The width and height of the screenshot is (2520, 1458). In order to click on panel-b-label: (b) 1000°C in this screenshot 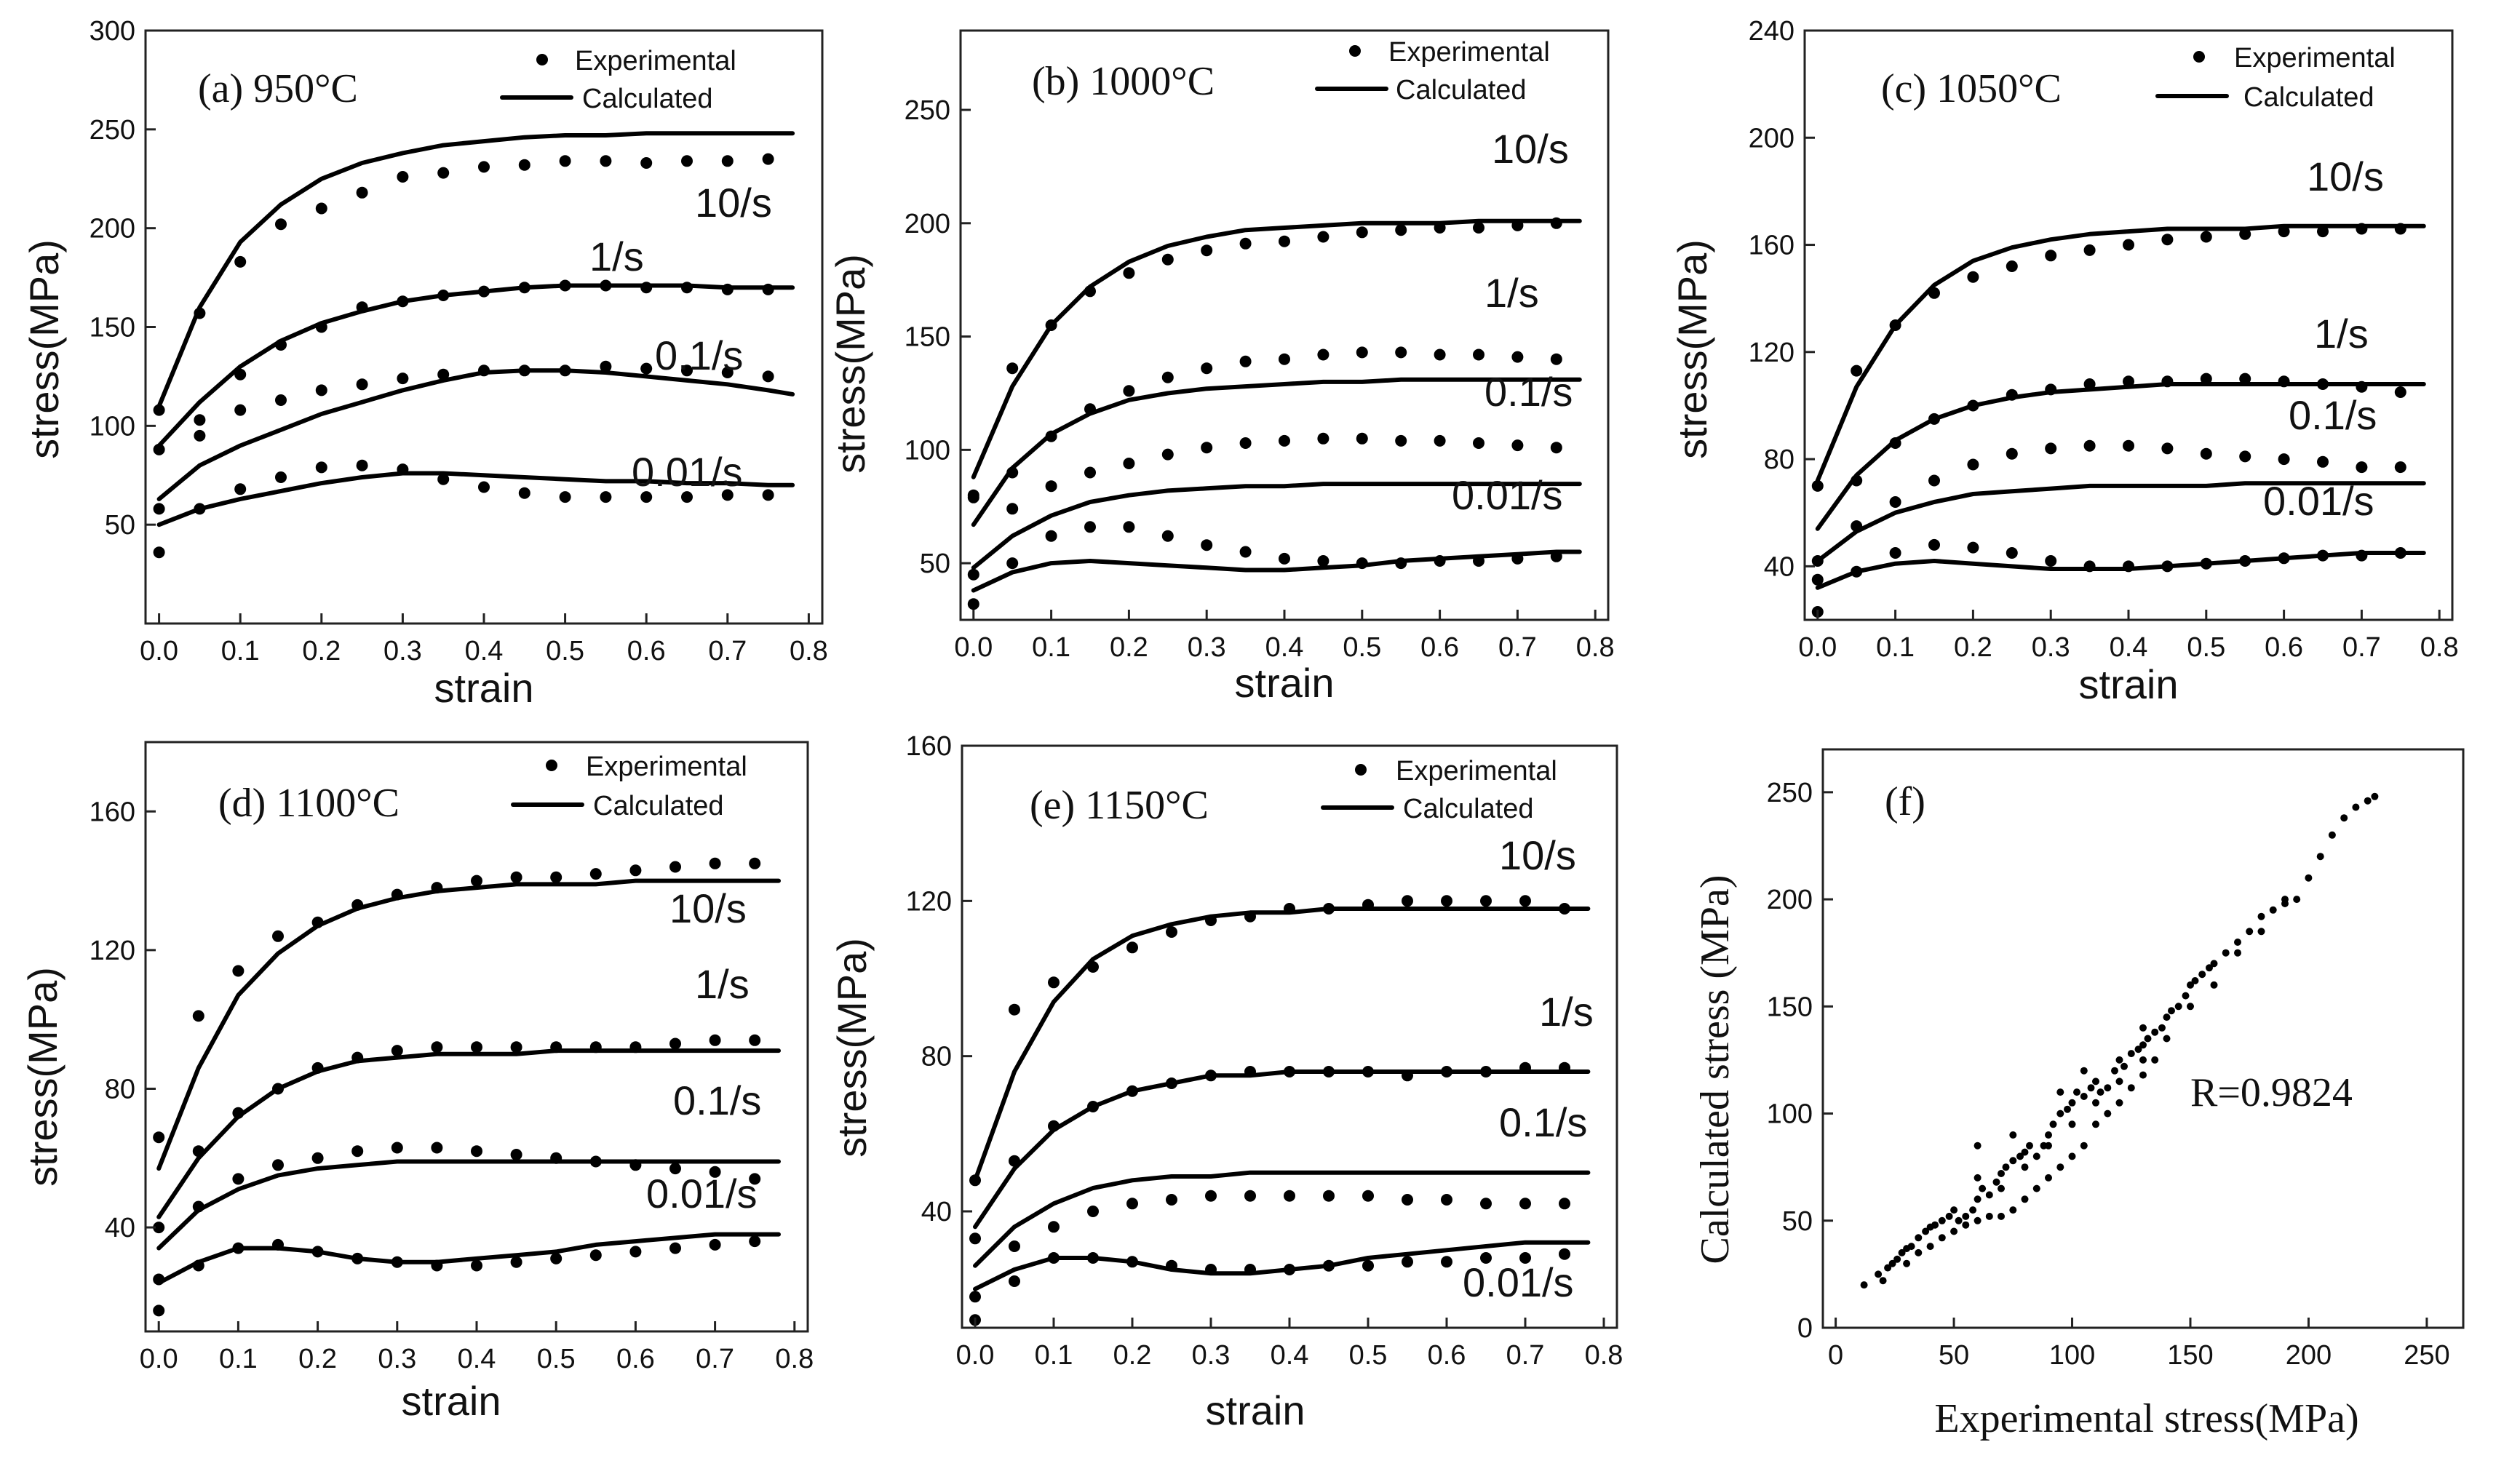, I will do `click(1123, 81)`.